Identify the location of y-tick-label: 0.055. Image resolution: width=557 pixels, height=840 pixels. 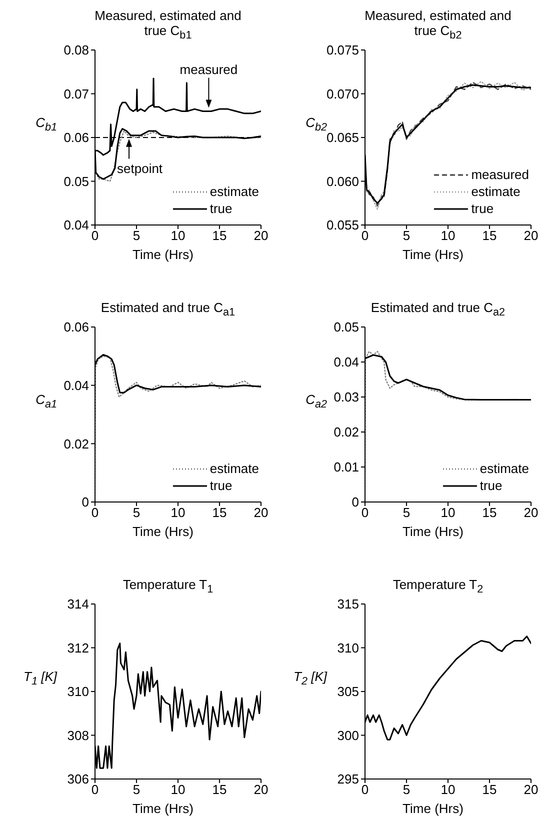
(342, 225).